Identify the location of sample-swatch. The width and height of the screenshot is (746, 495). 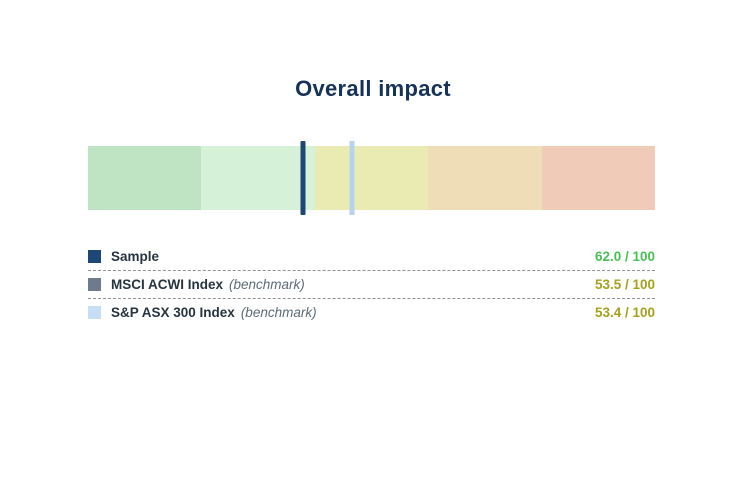
(94, 256).